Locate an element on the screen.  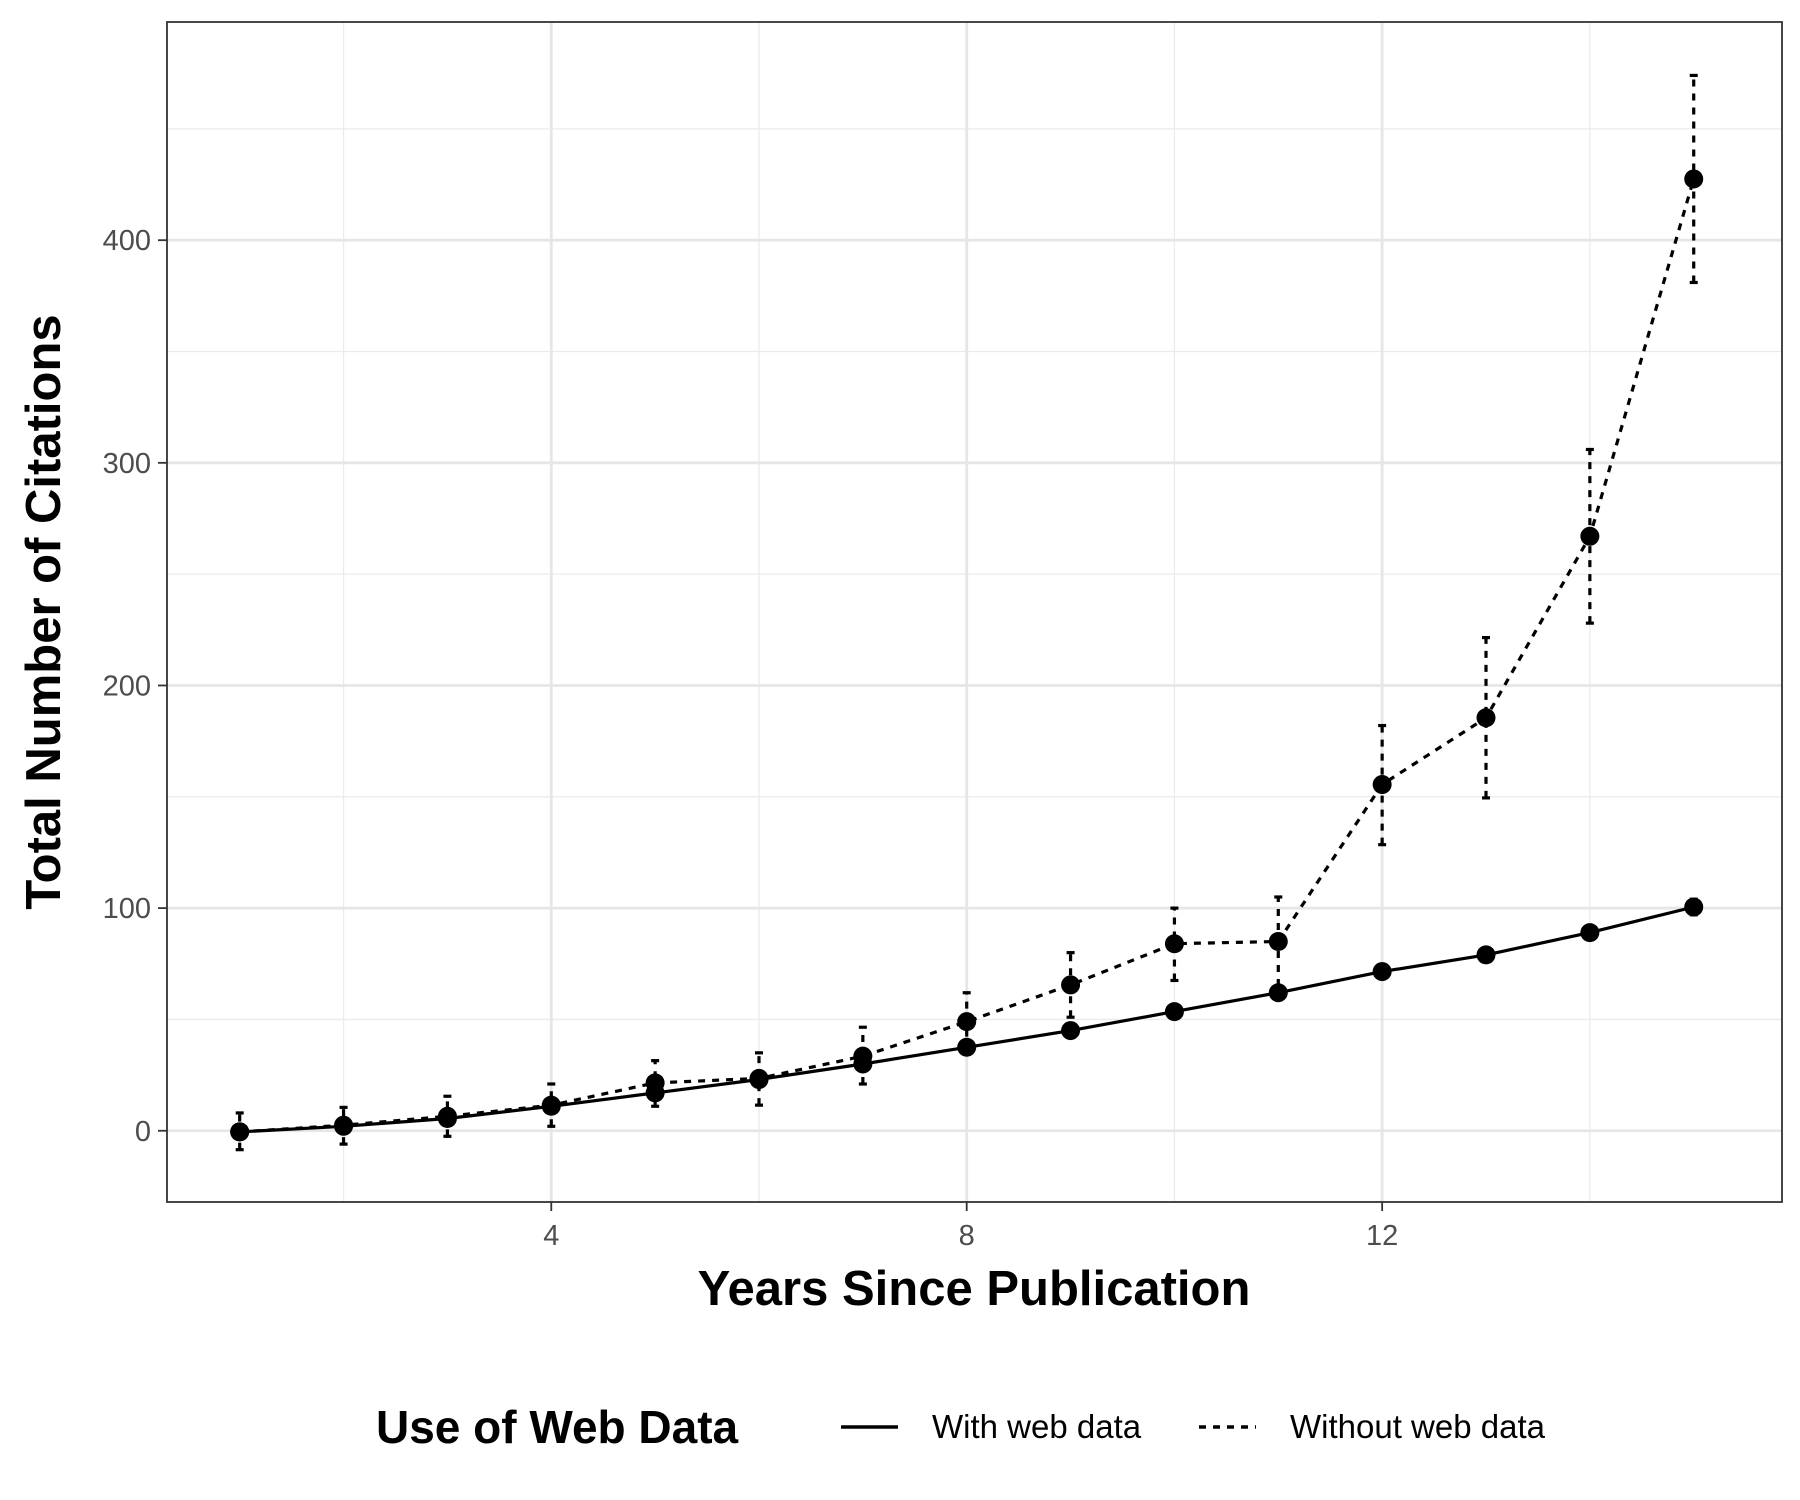
x-axis-title: Years Since Publication is located at coordinates (974, 1289).